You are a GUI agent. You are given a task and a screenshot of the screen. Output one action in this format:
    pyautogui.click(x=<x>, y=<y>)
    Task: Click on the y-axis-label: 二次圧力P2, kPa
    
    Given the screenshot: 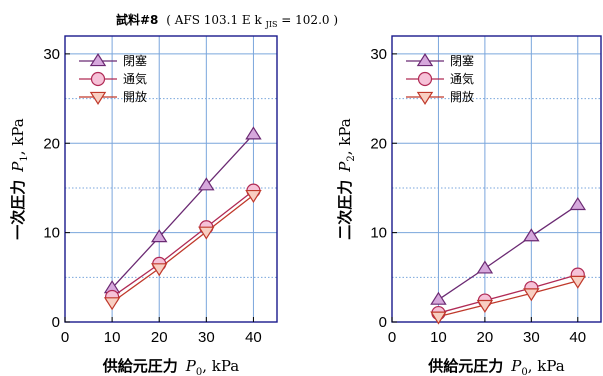 What is the action you would take?
    pyautogui.click(x=346, y=179)
    